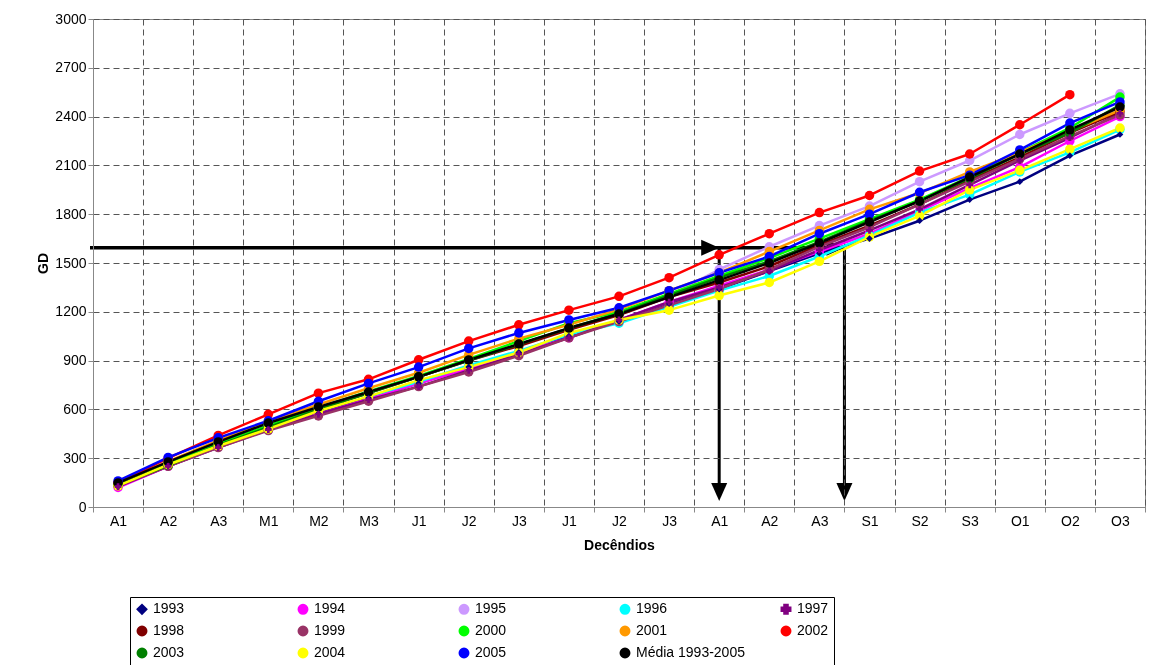 The height and width of the screenshot is (665, 1150). I want to click on y-tick-label: 0, so click(82, 506).